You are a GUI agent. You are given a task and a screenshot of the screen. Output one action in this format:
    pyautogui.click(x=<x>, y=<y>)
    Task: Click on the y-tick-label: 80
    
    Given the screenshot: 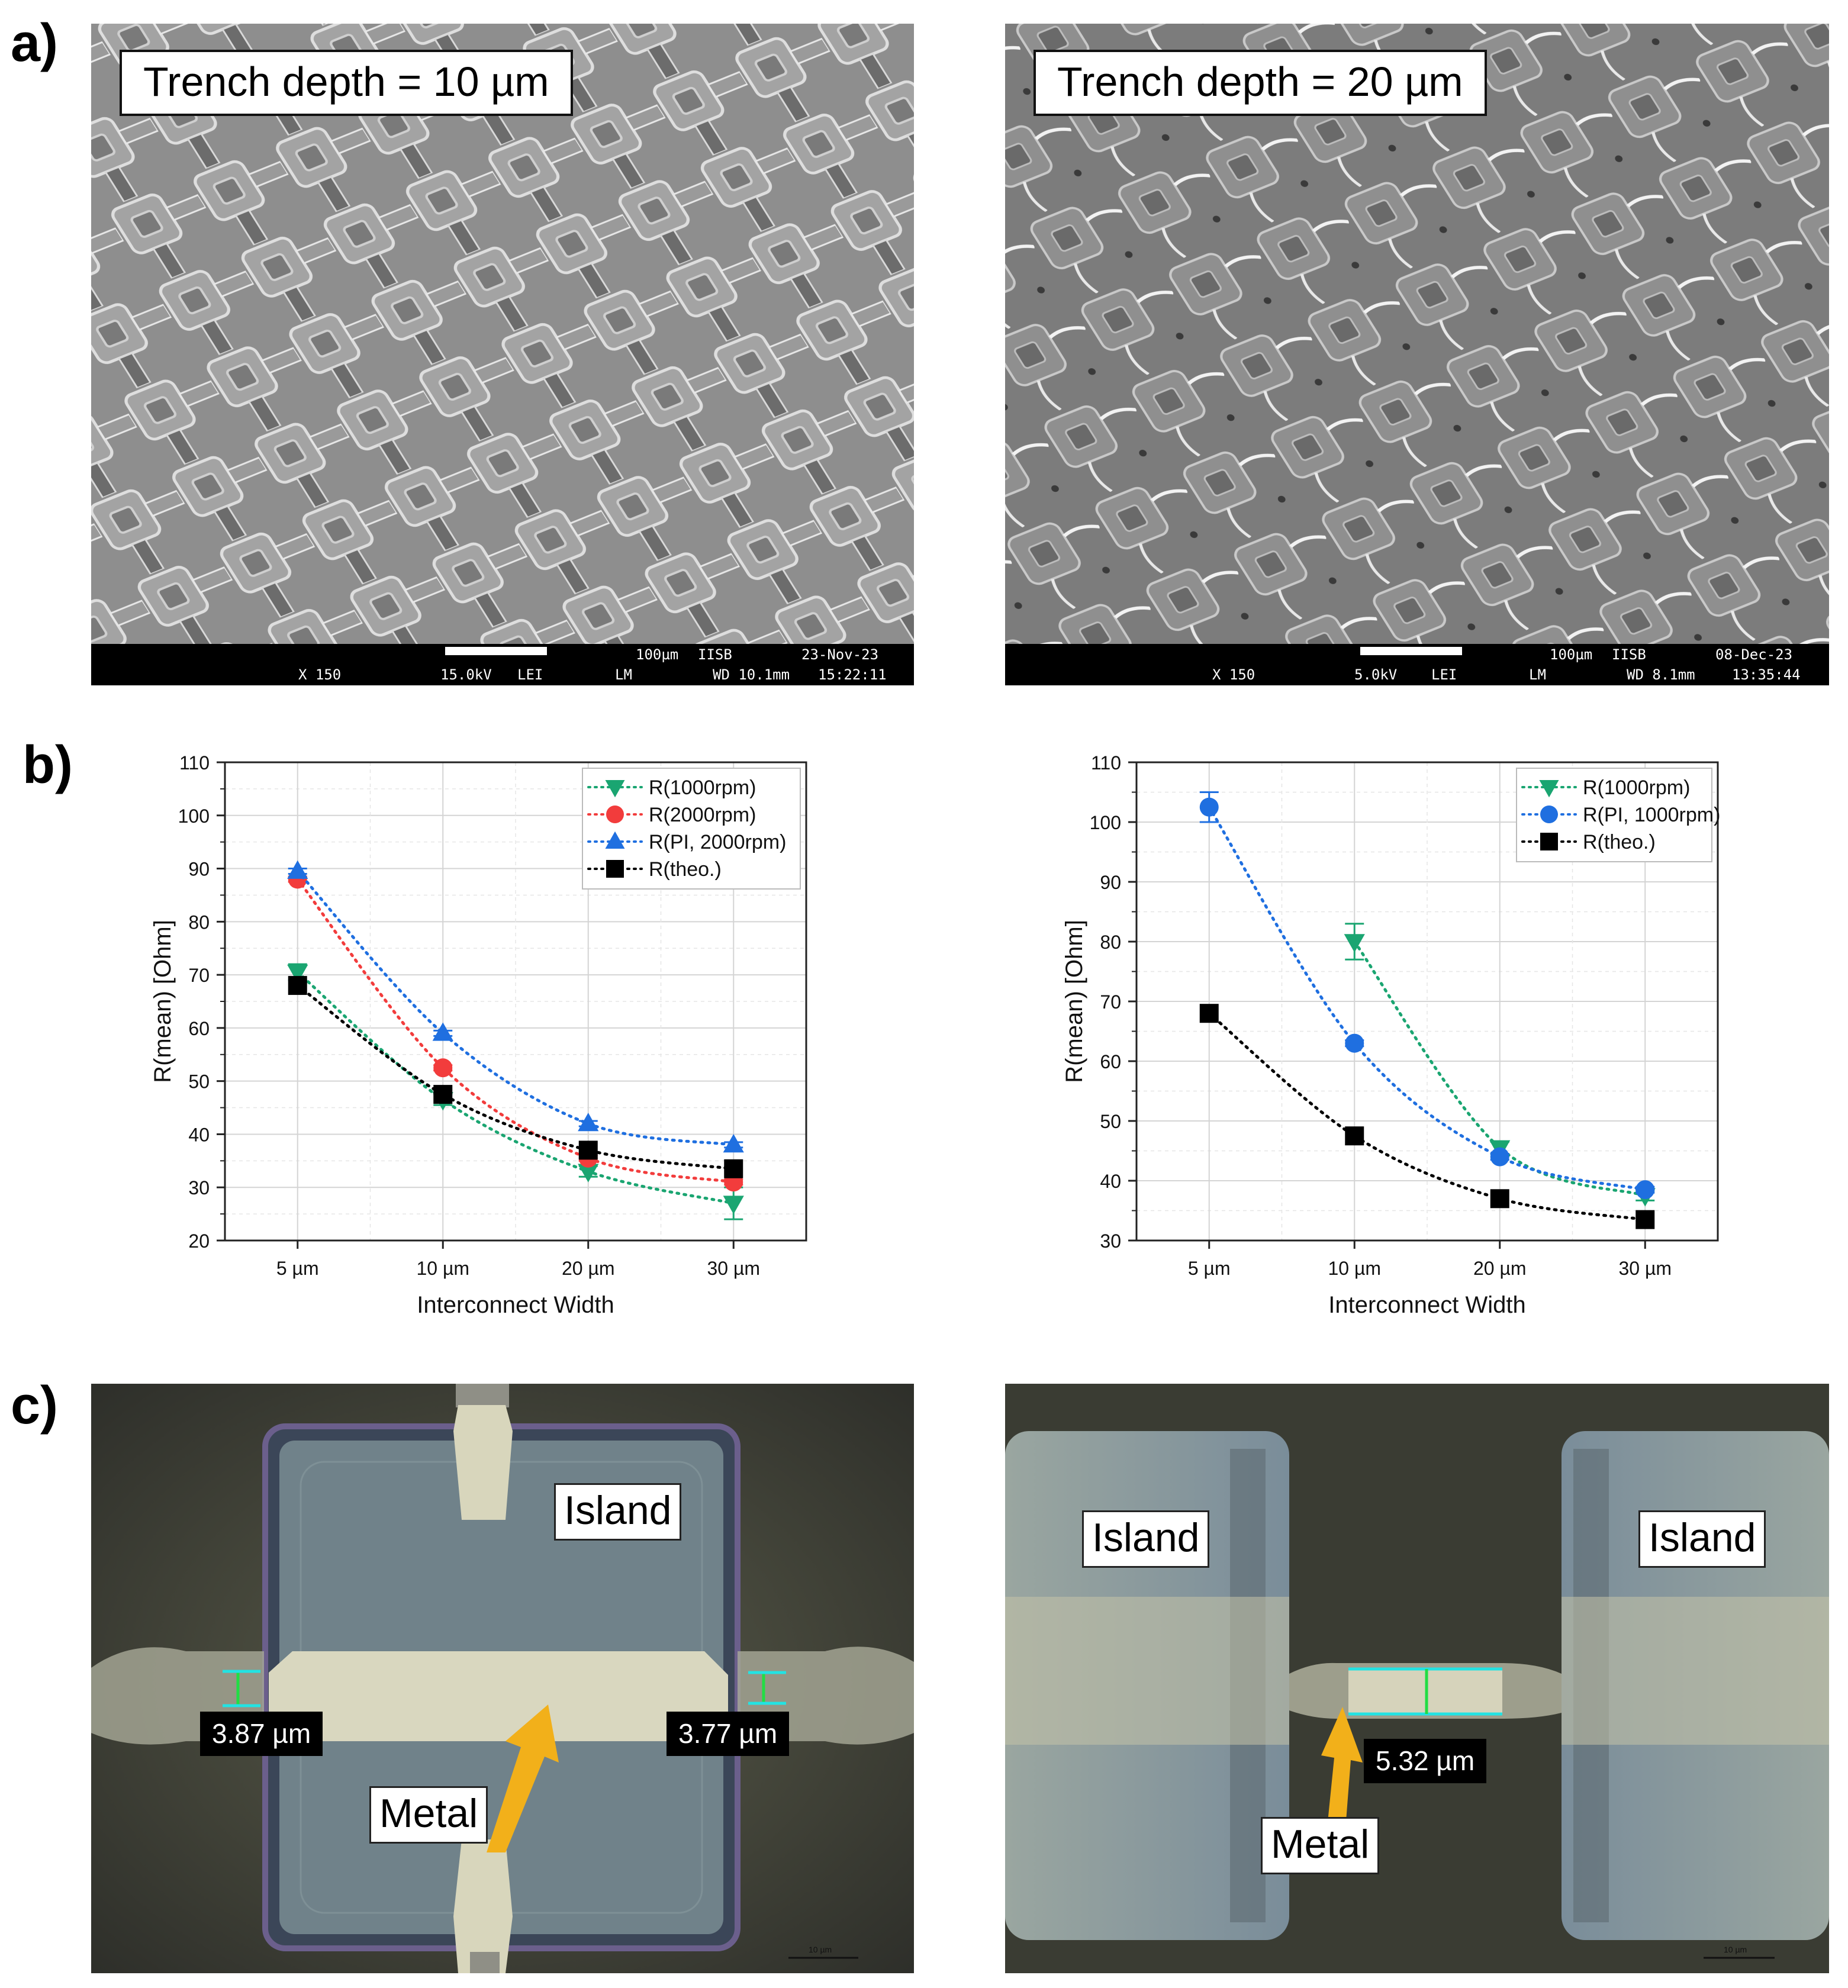 What is the action you would take?
    pyautogui.click(x=199, y=922)
    